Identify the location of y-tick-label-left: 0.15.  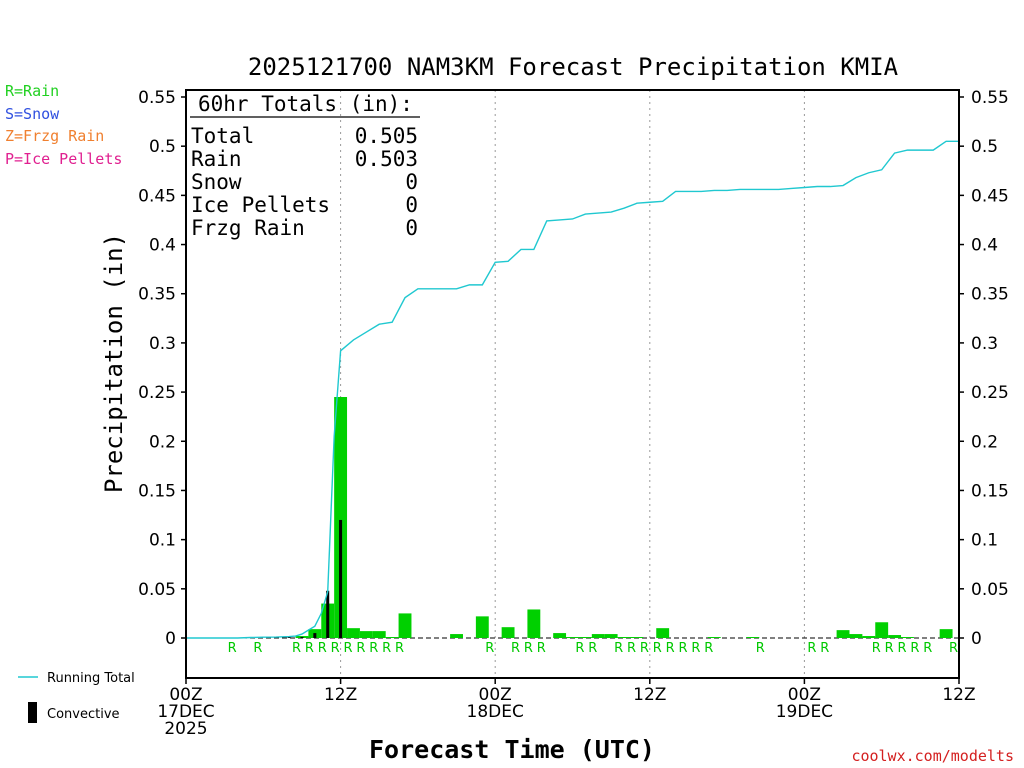
(157, 491).